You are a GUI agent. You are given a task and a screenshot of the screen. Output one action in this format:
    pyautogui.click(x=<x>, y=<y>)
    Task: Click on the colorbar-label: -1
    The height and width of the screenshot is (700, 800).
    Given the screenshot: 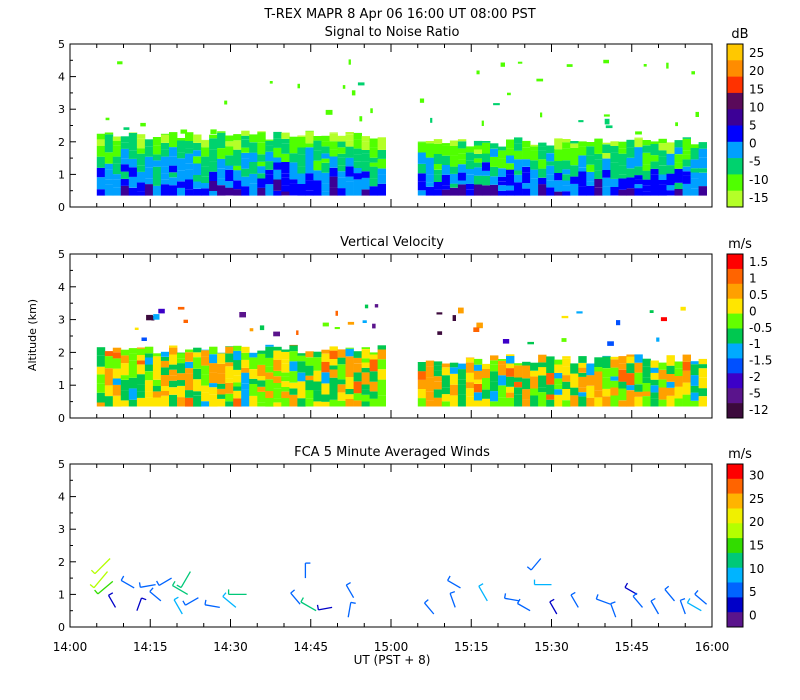 What is the action you would take?
    pyautogui.click(x=755, y=344)
    